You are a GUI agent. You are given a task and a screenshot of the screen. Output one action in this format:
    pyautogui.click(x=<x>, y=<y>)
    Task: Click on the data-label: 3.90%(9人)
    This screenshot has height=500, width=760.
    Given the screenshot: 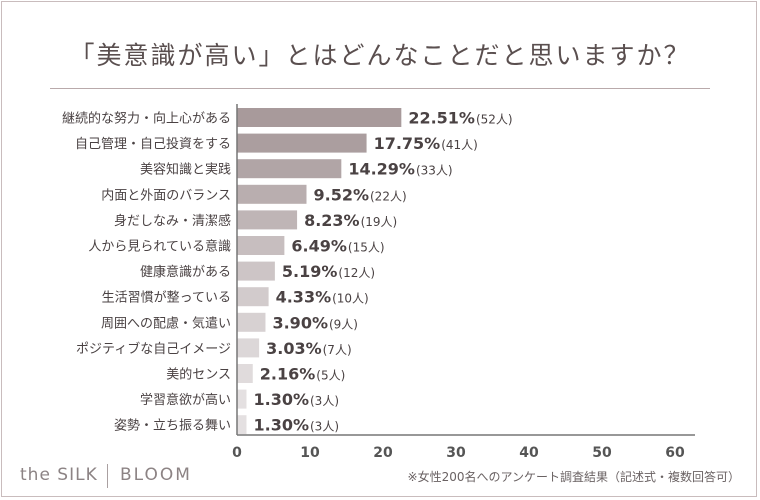 What is the action you would take?
    pyautogui.click(x=315, y=322)
    